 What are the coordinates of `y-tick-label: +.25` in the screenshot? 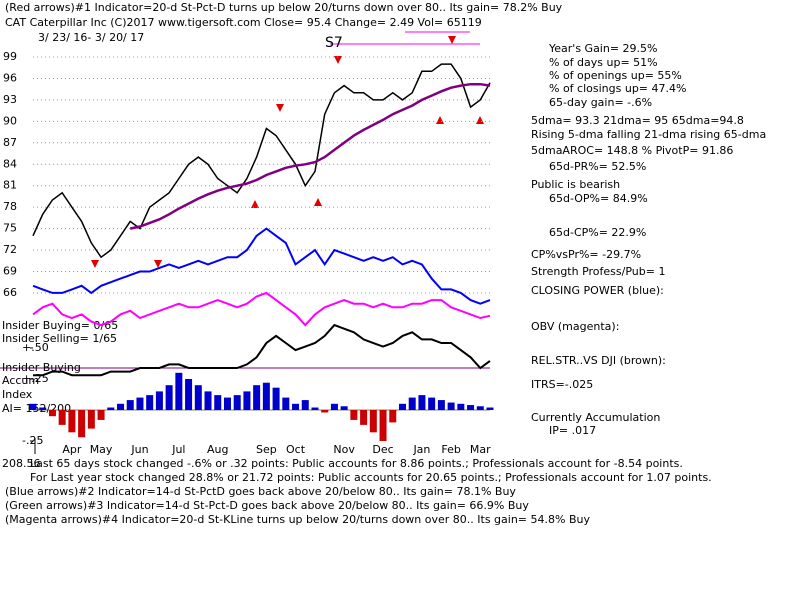 It's located at (35, 378).